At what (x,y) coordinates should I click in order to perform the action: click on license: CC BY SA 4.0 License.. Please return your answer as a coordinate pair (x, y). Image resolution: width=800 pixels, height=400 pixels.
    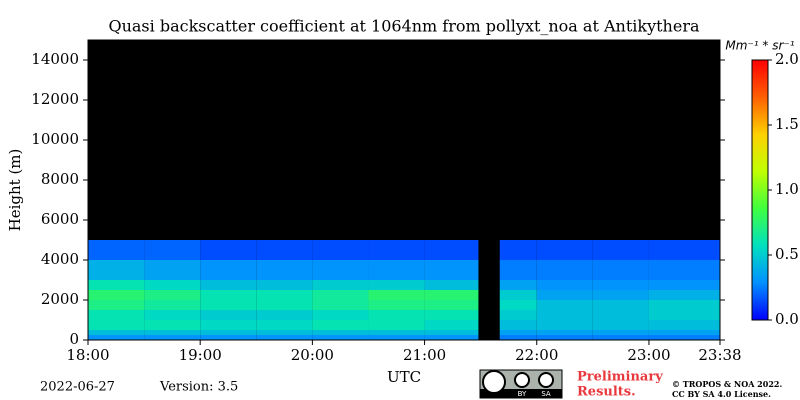
    Looking at the image, I should click on (721, 394).